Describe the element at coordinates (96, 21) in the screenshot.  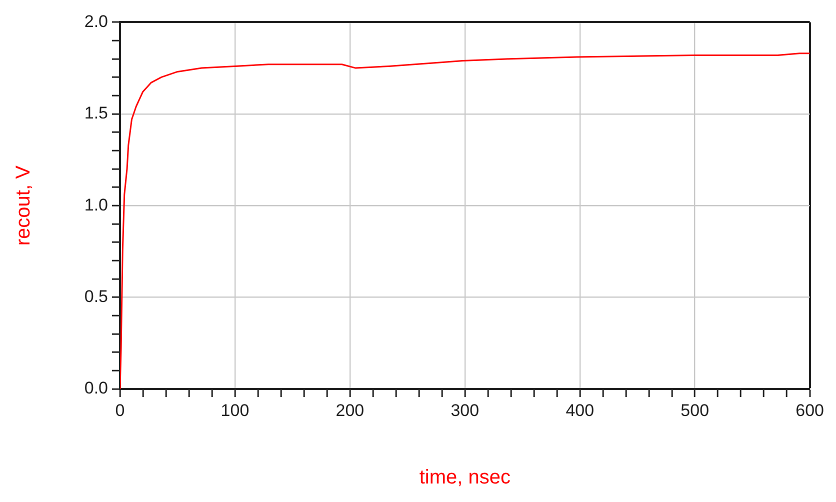
I see `y-tick-label: 2.0` at that location.